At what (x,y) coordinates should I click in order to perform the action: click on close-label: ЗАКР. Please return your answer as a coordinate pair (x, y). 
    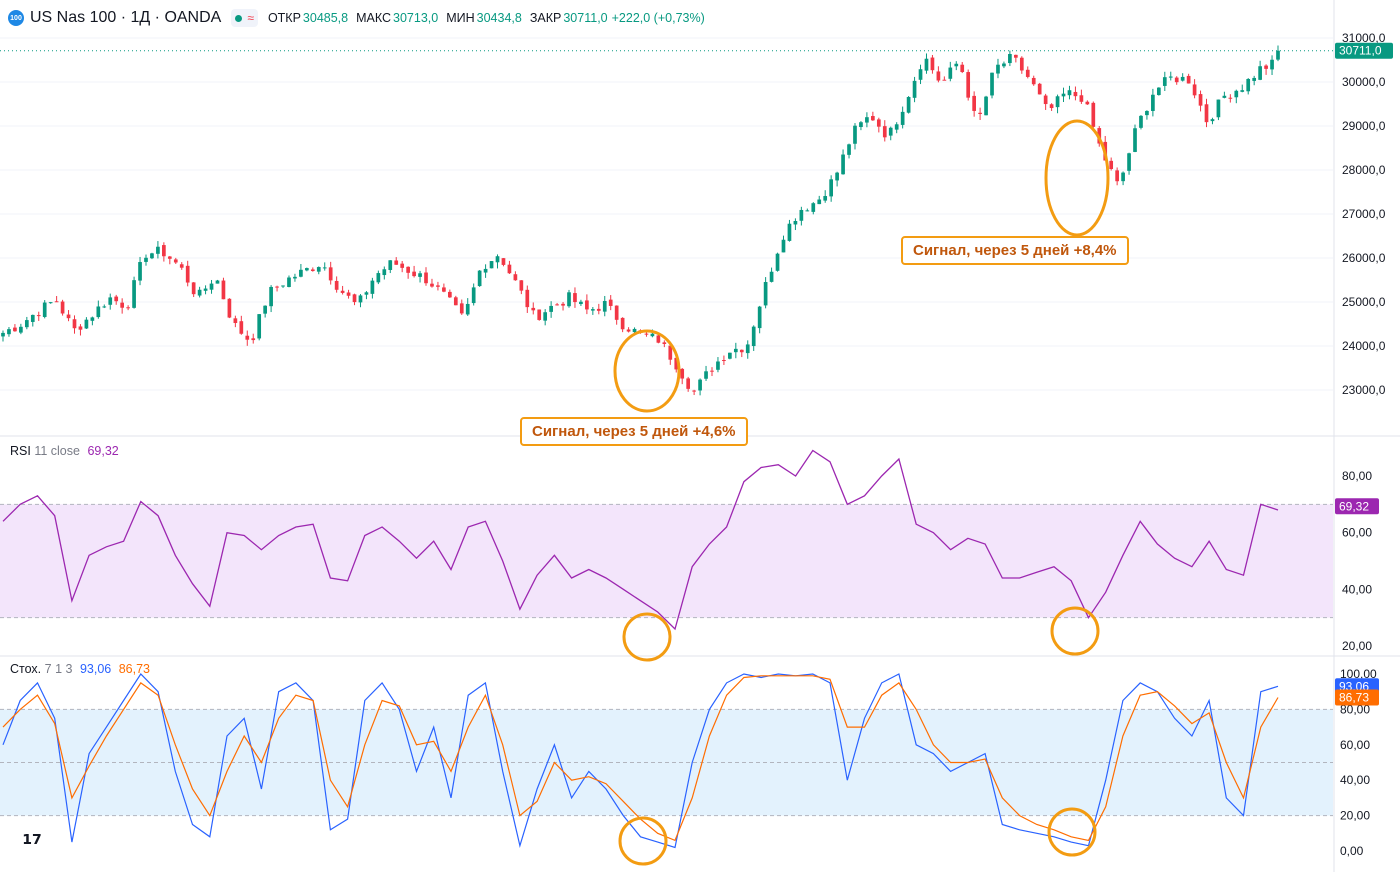
    Looking at the image, I should click on (545, 18).